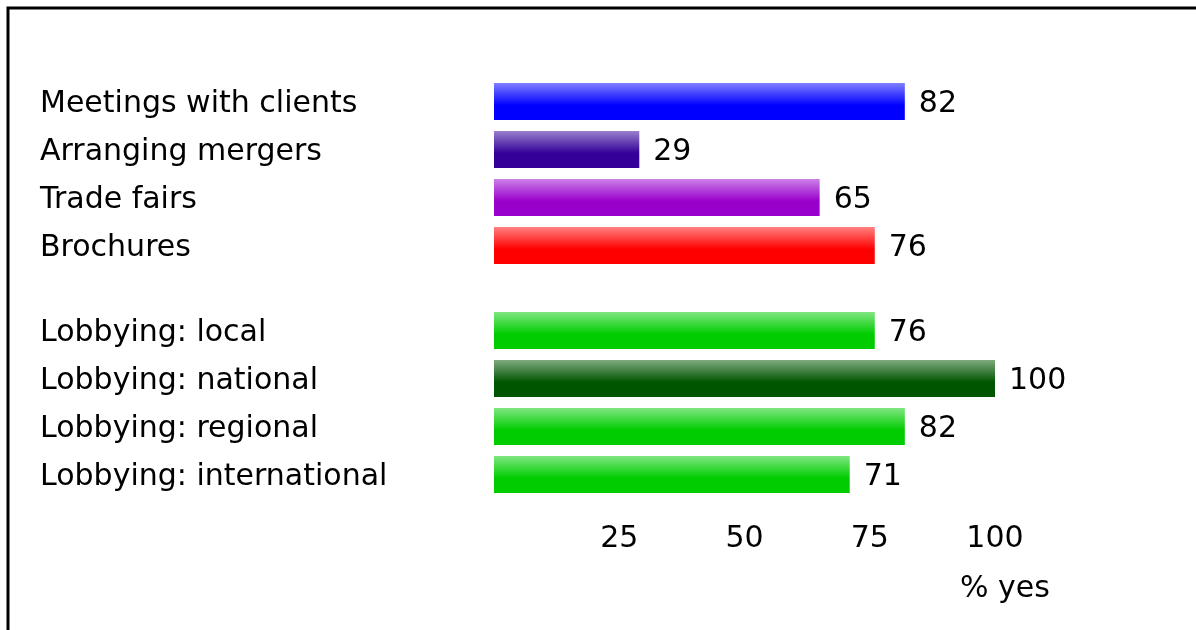 Image resolution: width=1196 pixels, height=630 pixels. Describe the element at coordinates (179, 426) in the screenshot. I see `y-tick-label: Lobbying: regional` at that location.